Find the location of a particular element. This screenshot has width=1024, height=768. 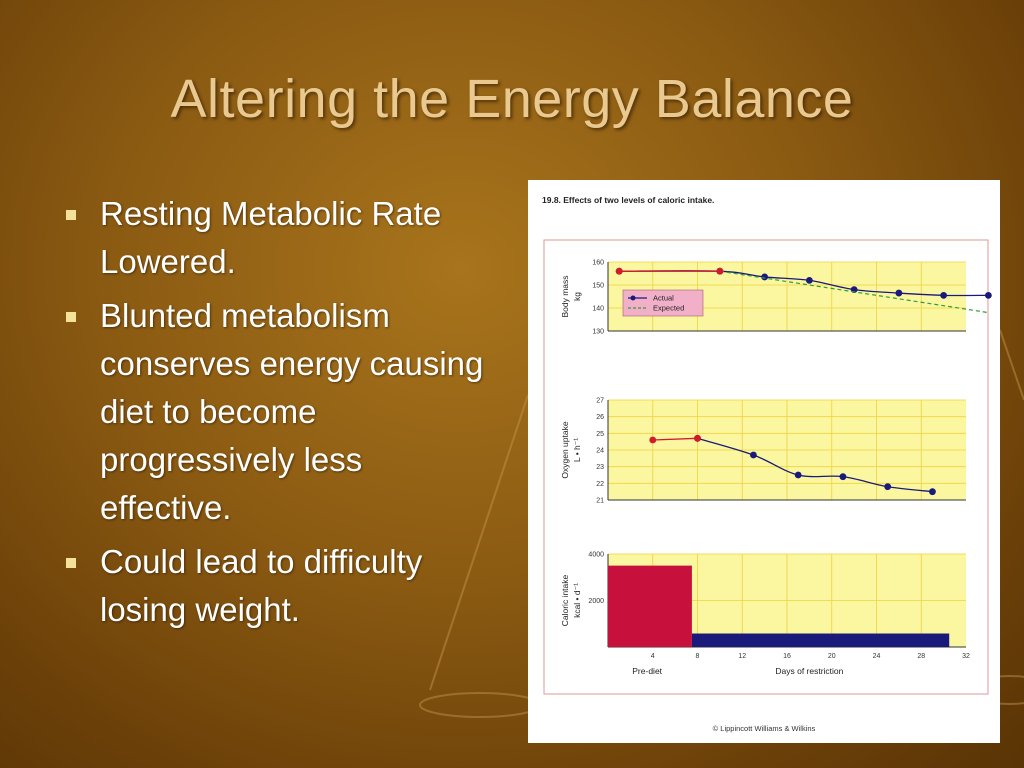

x-axis-label: Days of restriction is located at coordinates (809, 671).